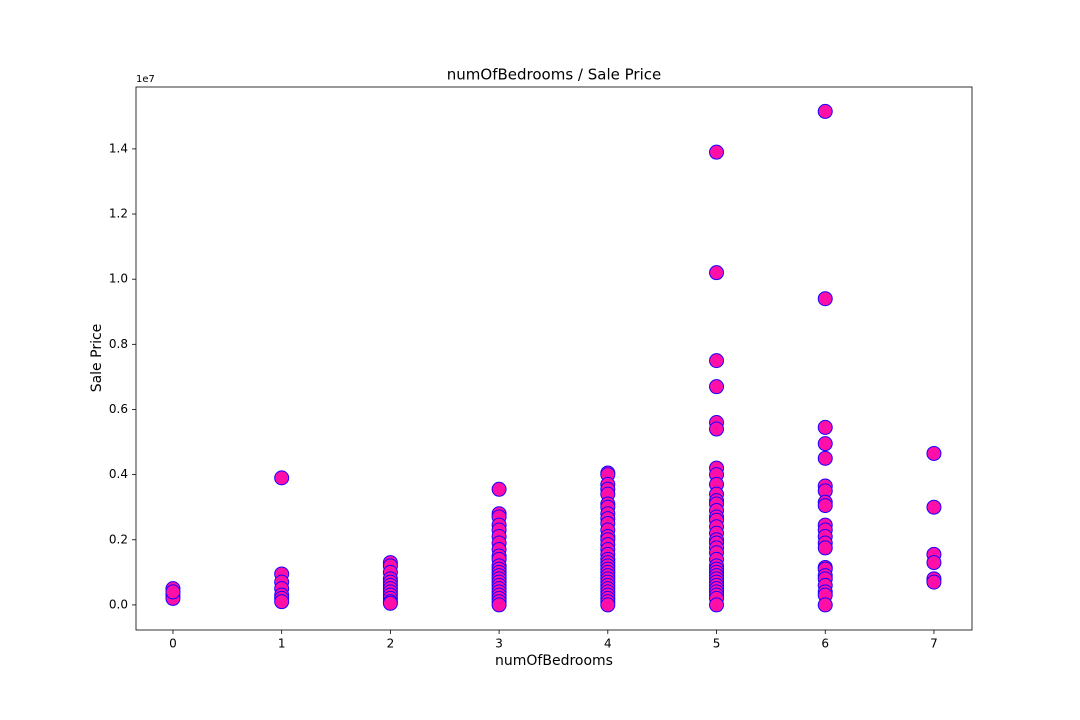  What do you see at coordinates (173, 644) in the screenshot?
I see `x-tick-label: 0` at bounding box center [173, 644].